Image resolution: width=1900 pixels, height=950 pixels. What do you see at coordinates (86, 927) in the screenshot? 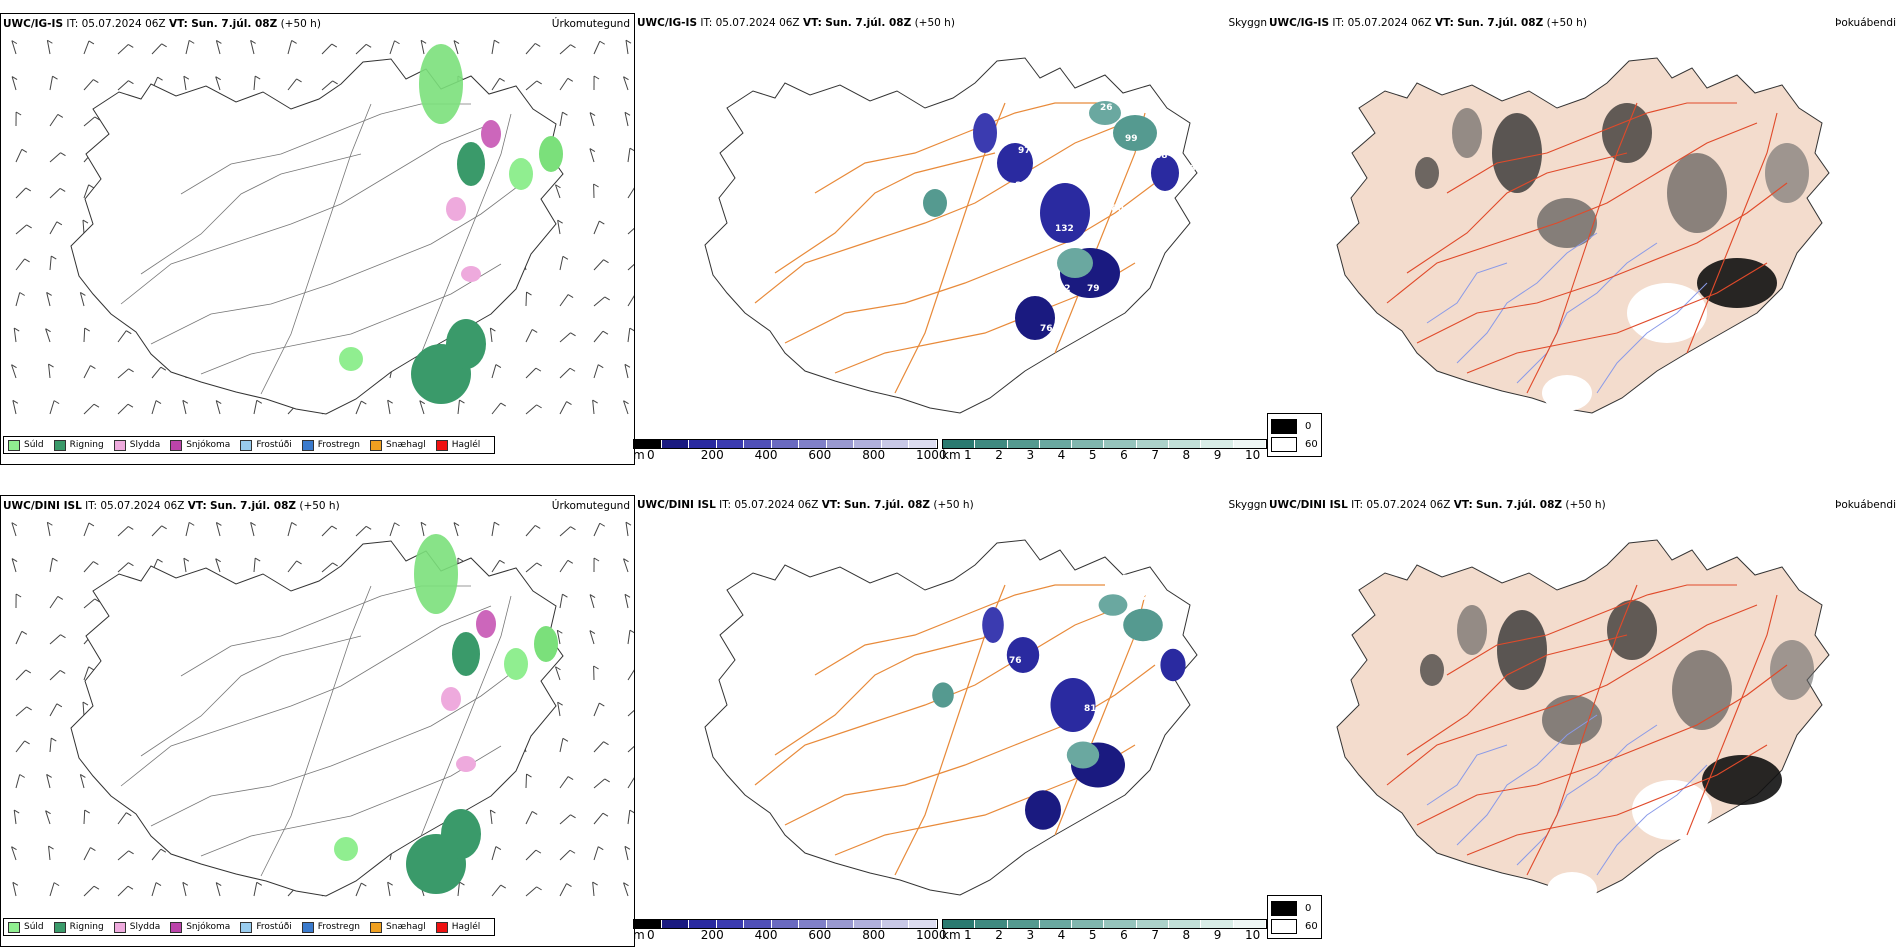
I see `legend-label: Rigning` at bounding box center [86, 927].